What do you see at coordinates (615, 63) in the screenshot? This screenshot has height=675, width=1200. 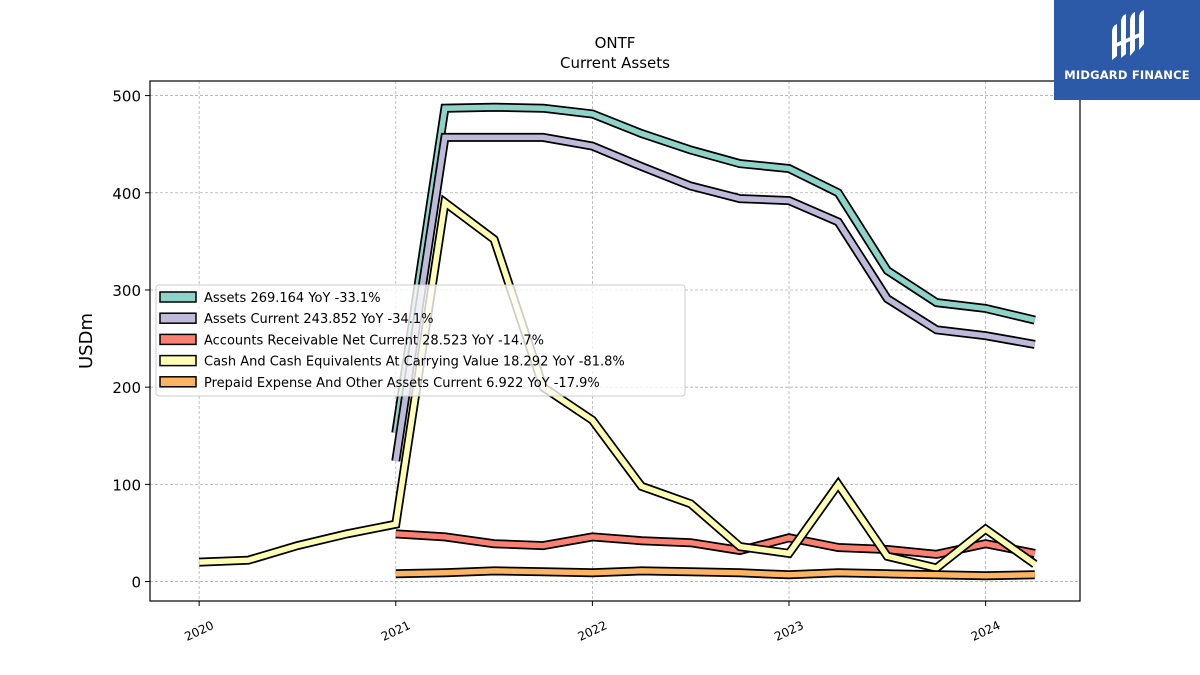 I see `chart-subtitle: Current Assets` at bounding box center [615, 63].